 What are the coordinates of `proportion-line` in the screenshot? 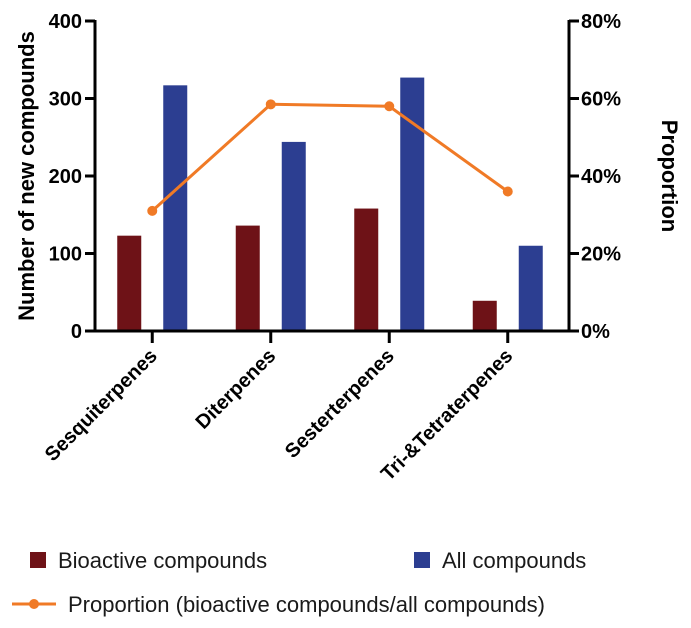 It's located at (330, 157).